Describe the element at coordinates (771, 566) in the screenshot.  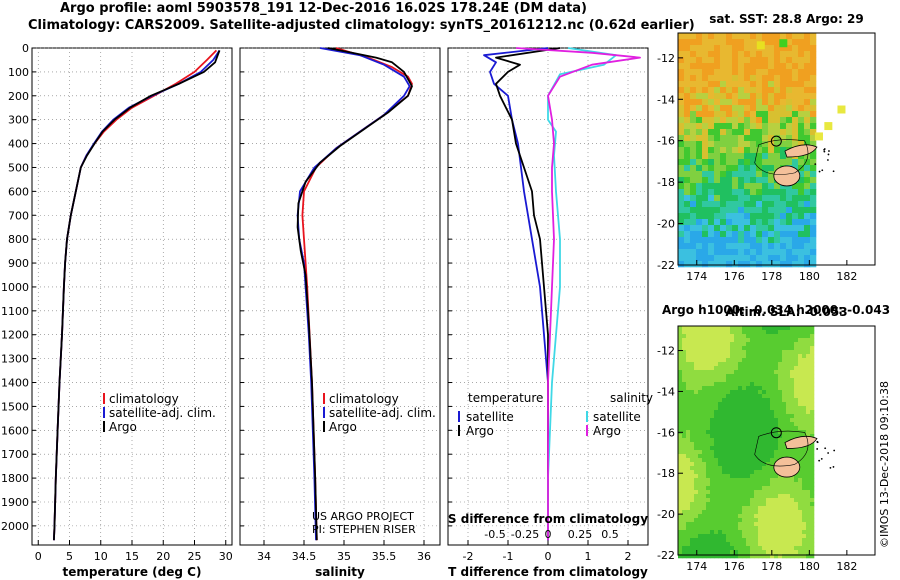
I see `map-x-tick-label: 178` at that location.